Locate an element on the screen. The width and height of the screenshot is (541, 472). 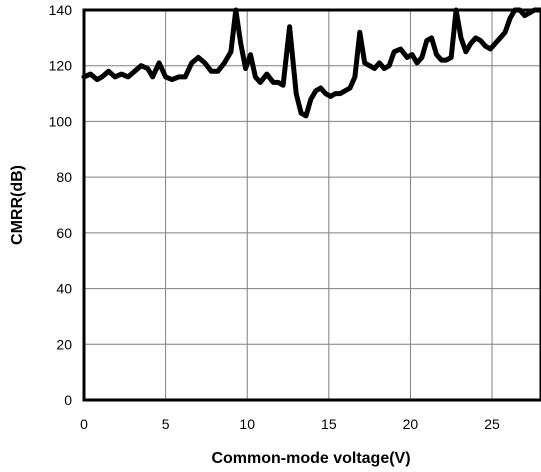
y-tick-label: 40 is located at coordinates (64, 289).